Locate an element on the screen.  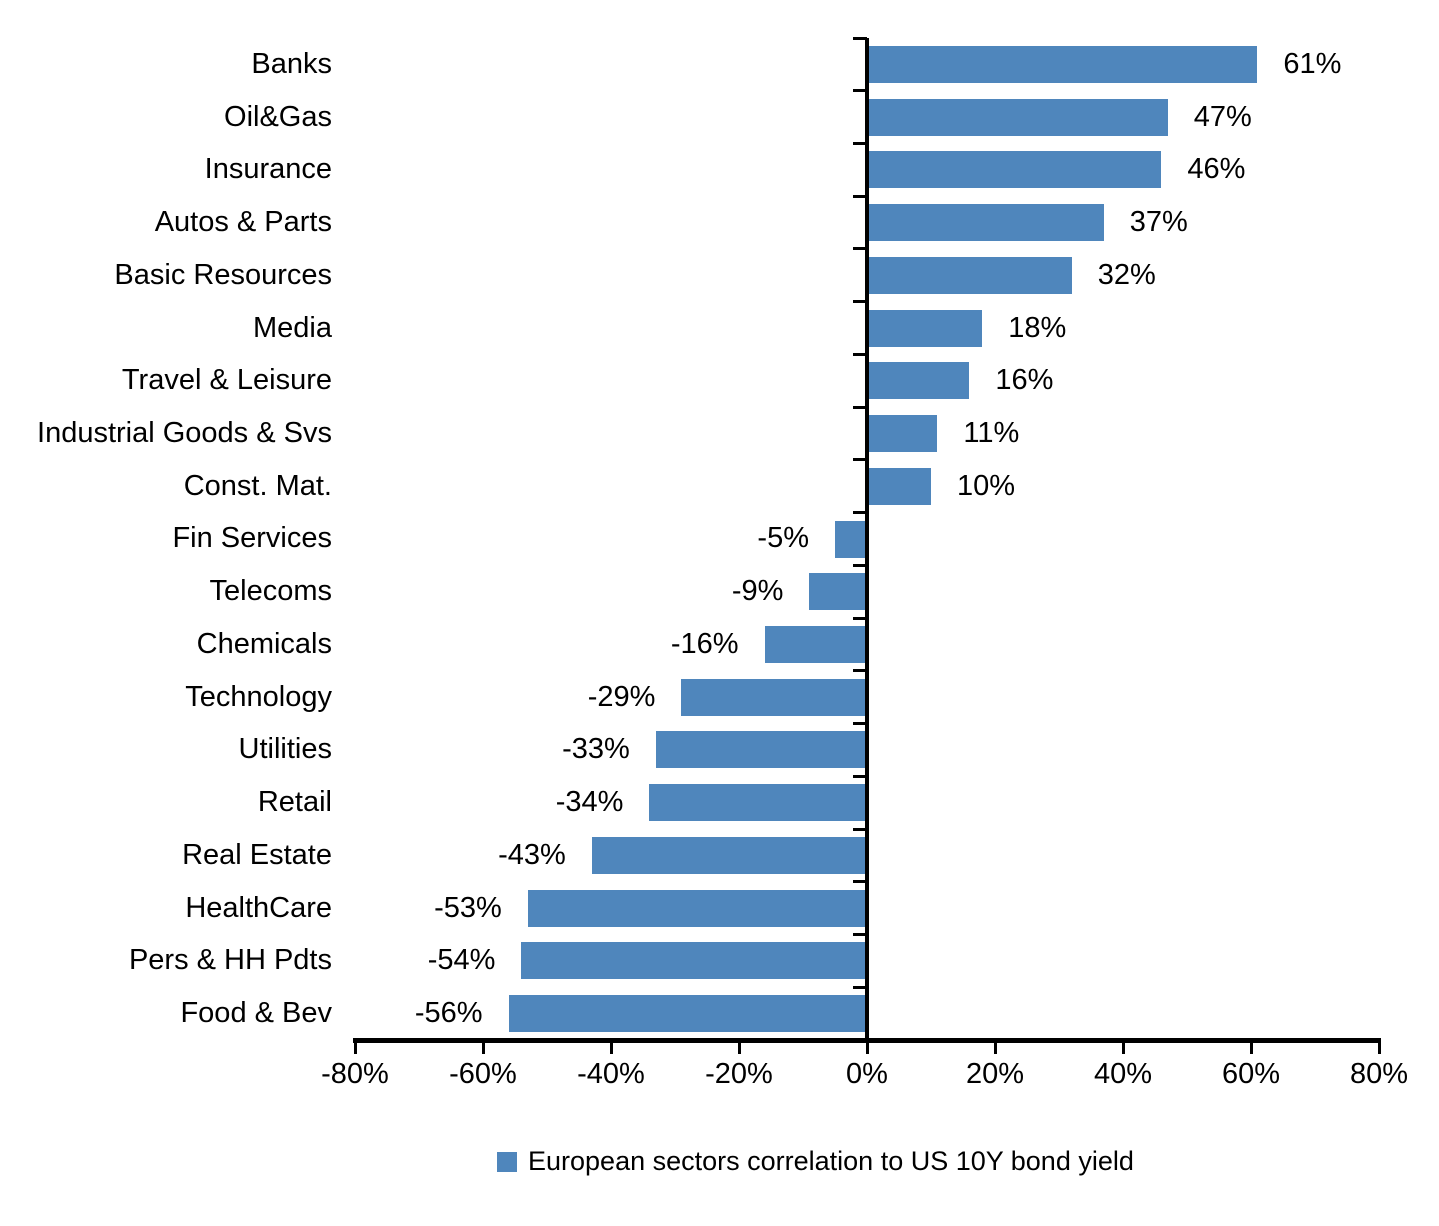
value-label: 46% is located at coordinates (1216, 169).